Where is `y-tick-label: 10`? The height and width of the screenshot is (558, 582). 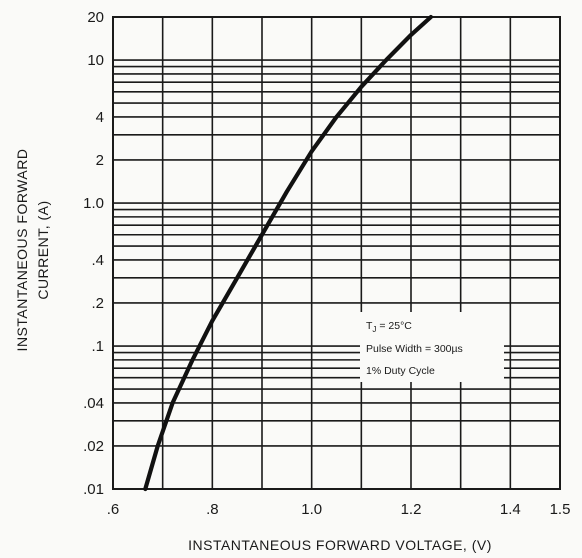 y-tick-label: 10 is located at coordinates (95, 60).